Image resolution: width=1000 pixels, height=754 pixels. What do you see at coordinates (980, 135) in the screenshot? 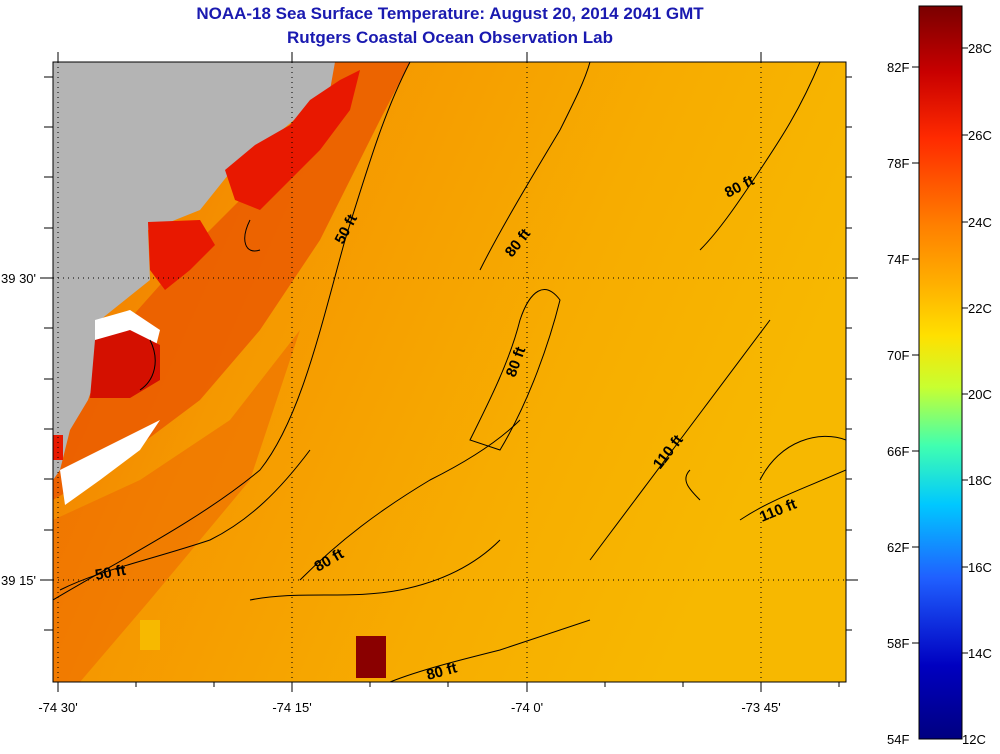
I see `cb-c-26: 26C` at bounding box center [980, 135].